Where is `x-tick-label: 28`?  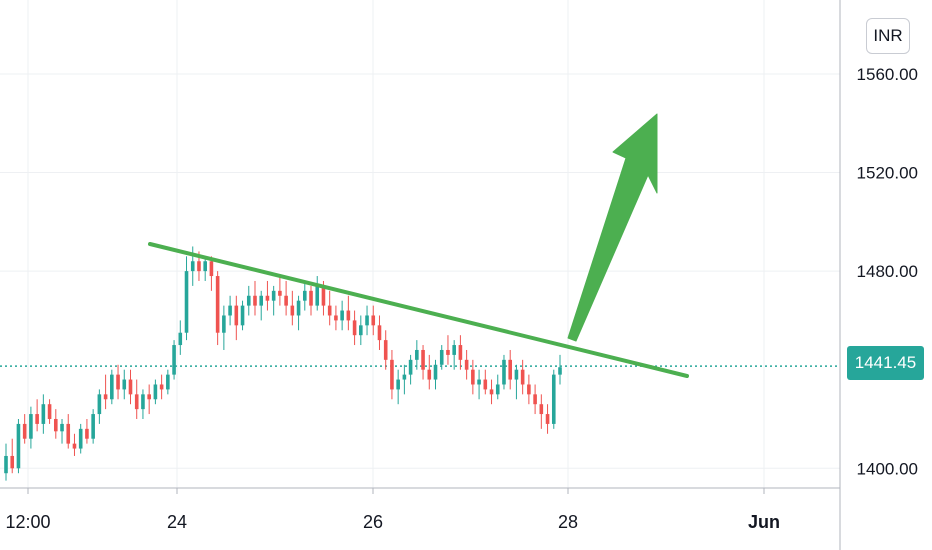
x-tick-label: 28 is located at coordinates (568, 522).